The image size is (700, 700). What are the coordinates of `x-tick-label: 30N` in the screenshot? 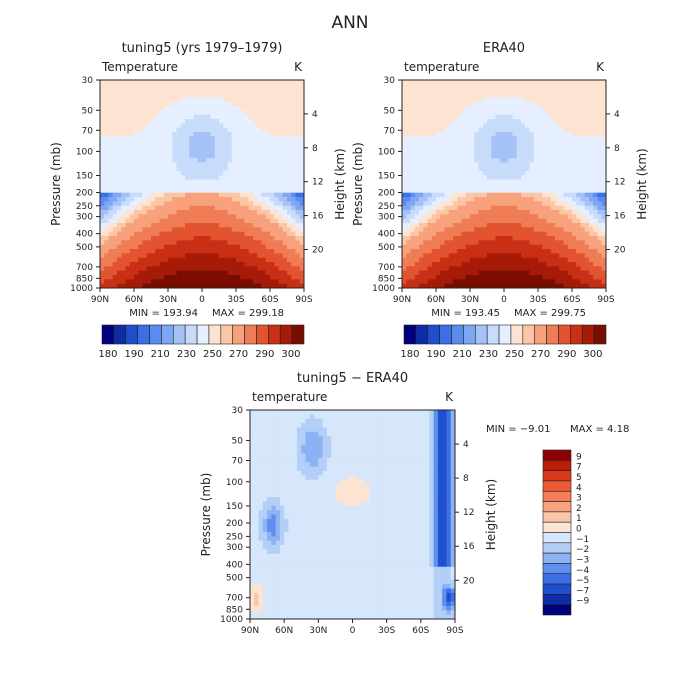 It's located at (470, 300).